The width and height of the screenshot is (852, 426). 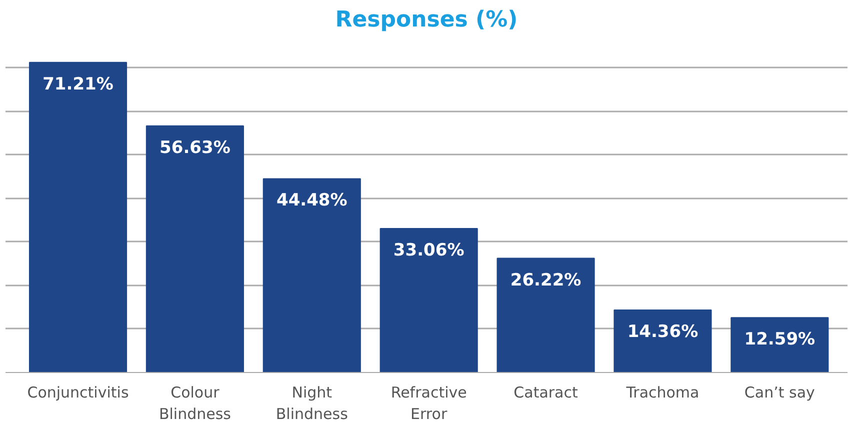 What do you see at coordinates (662, 393) in the screenshot?
I see `x-tick-label: Trachoma` at bounding box center [662, 393].